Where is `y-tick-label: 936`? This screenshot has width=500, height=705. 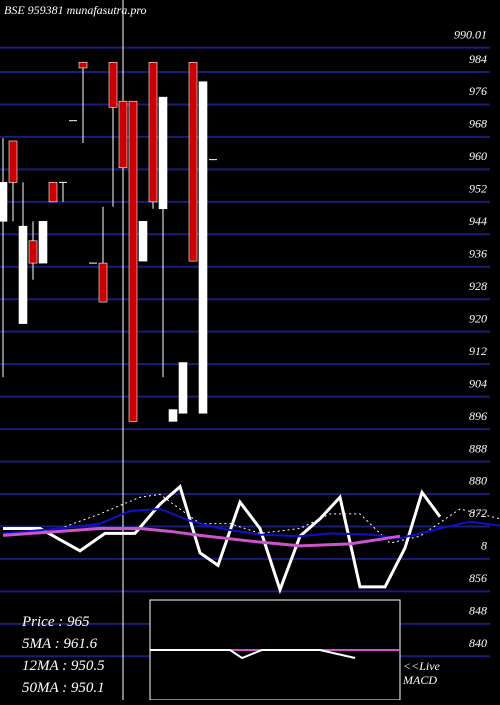 y-tick-label: 936 is located at coordinates (478, 254).